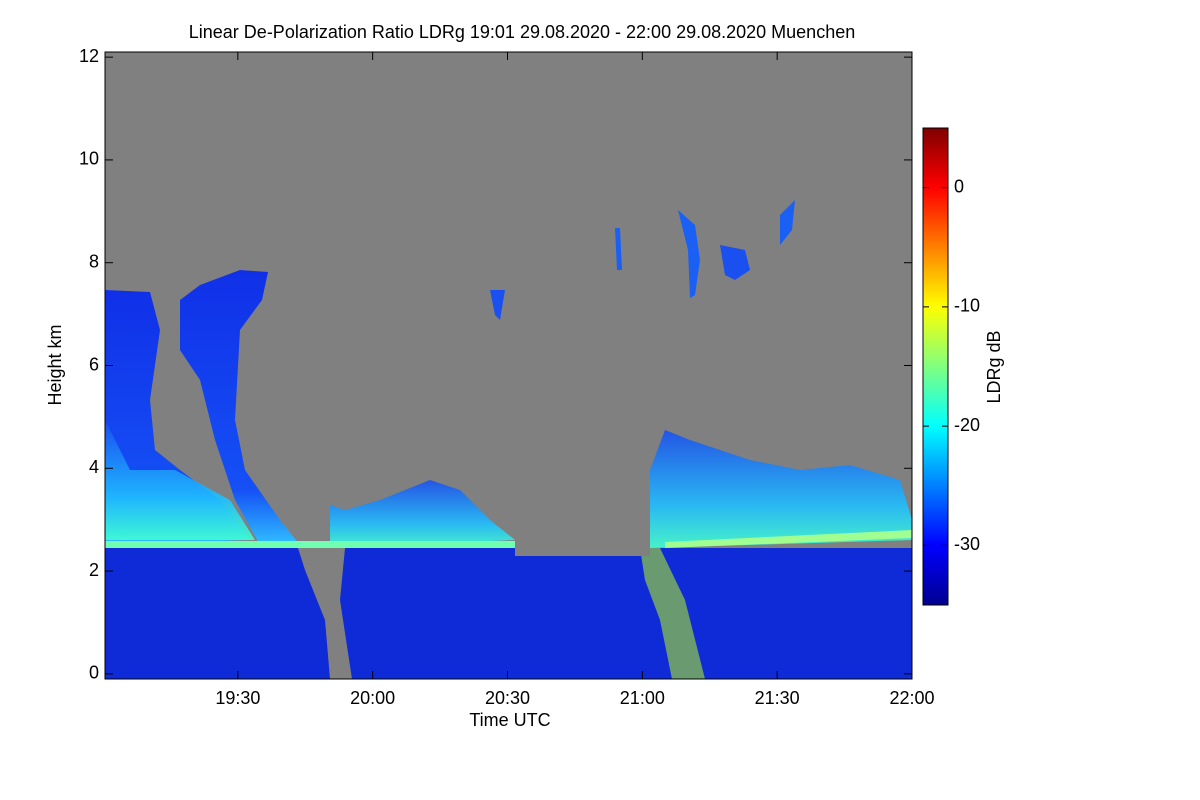 This screenshot has width=1200, height=800. I want to click on y-tick-label: 12, so click(89, 56).